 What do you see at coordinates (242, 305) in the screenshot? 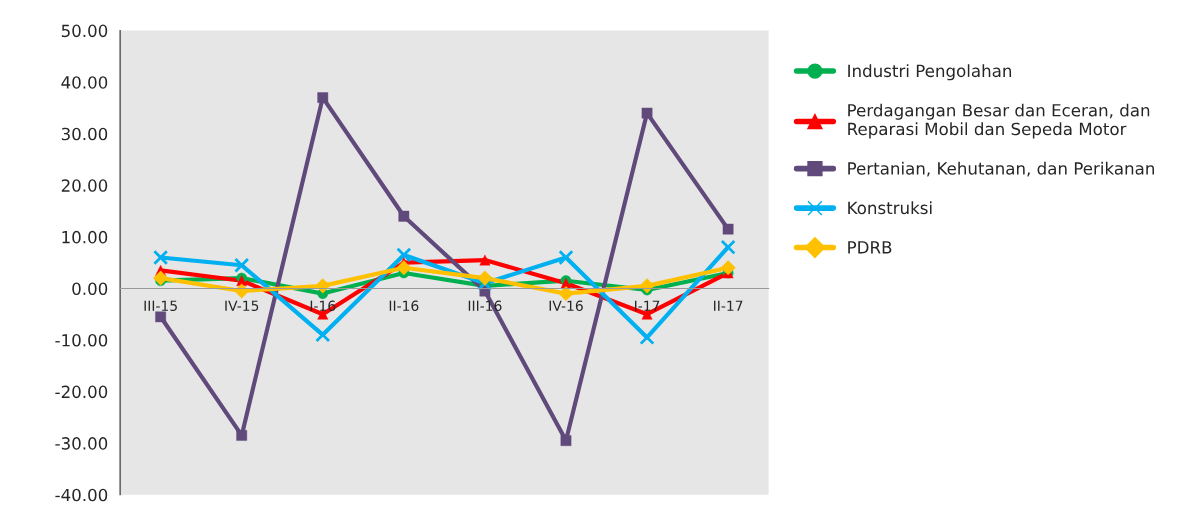
I see `x-tick-label: IV-15` at bounding box center [242, 305].